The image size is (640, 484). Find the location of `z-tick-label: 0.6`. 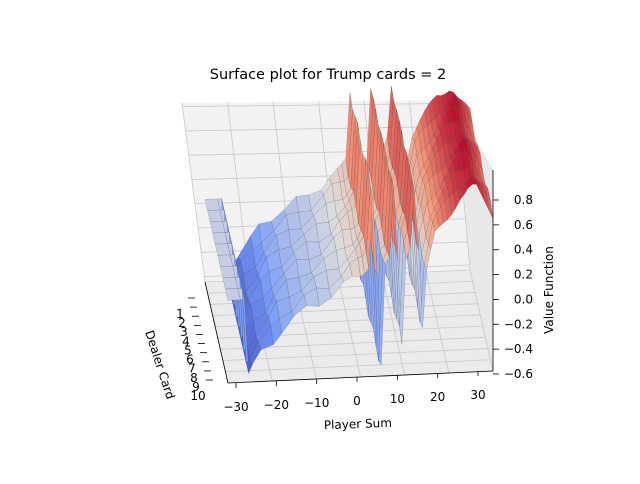

z-tick-label: 0.6 is located at coordinates (523, 225).